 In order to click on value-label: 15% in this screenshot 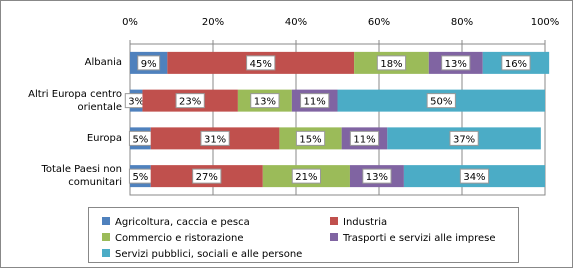, I will do `click(310, 139)`.